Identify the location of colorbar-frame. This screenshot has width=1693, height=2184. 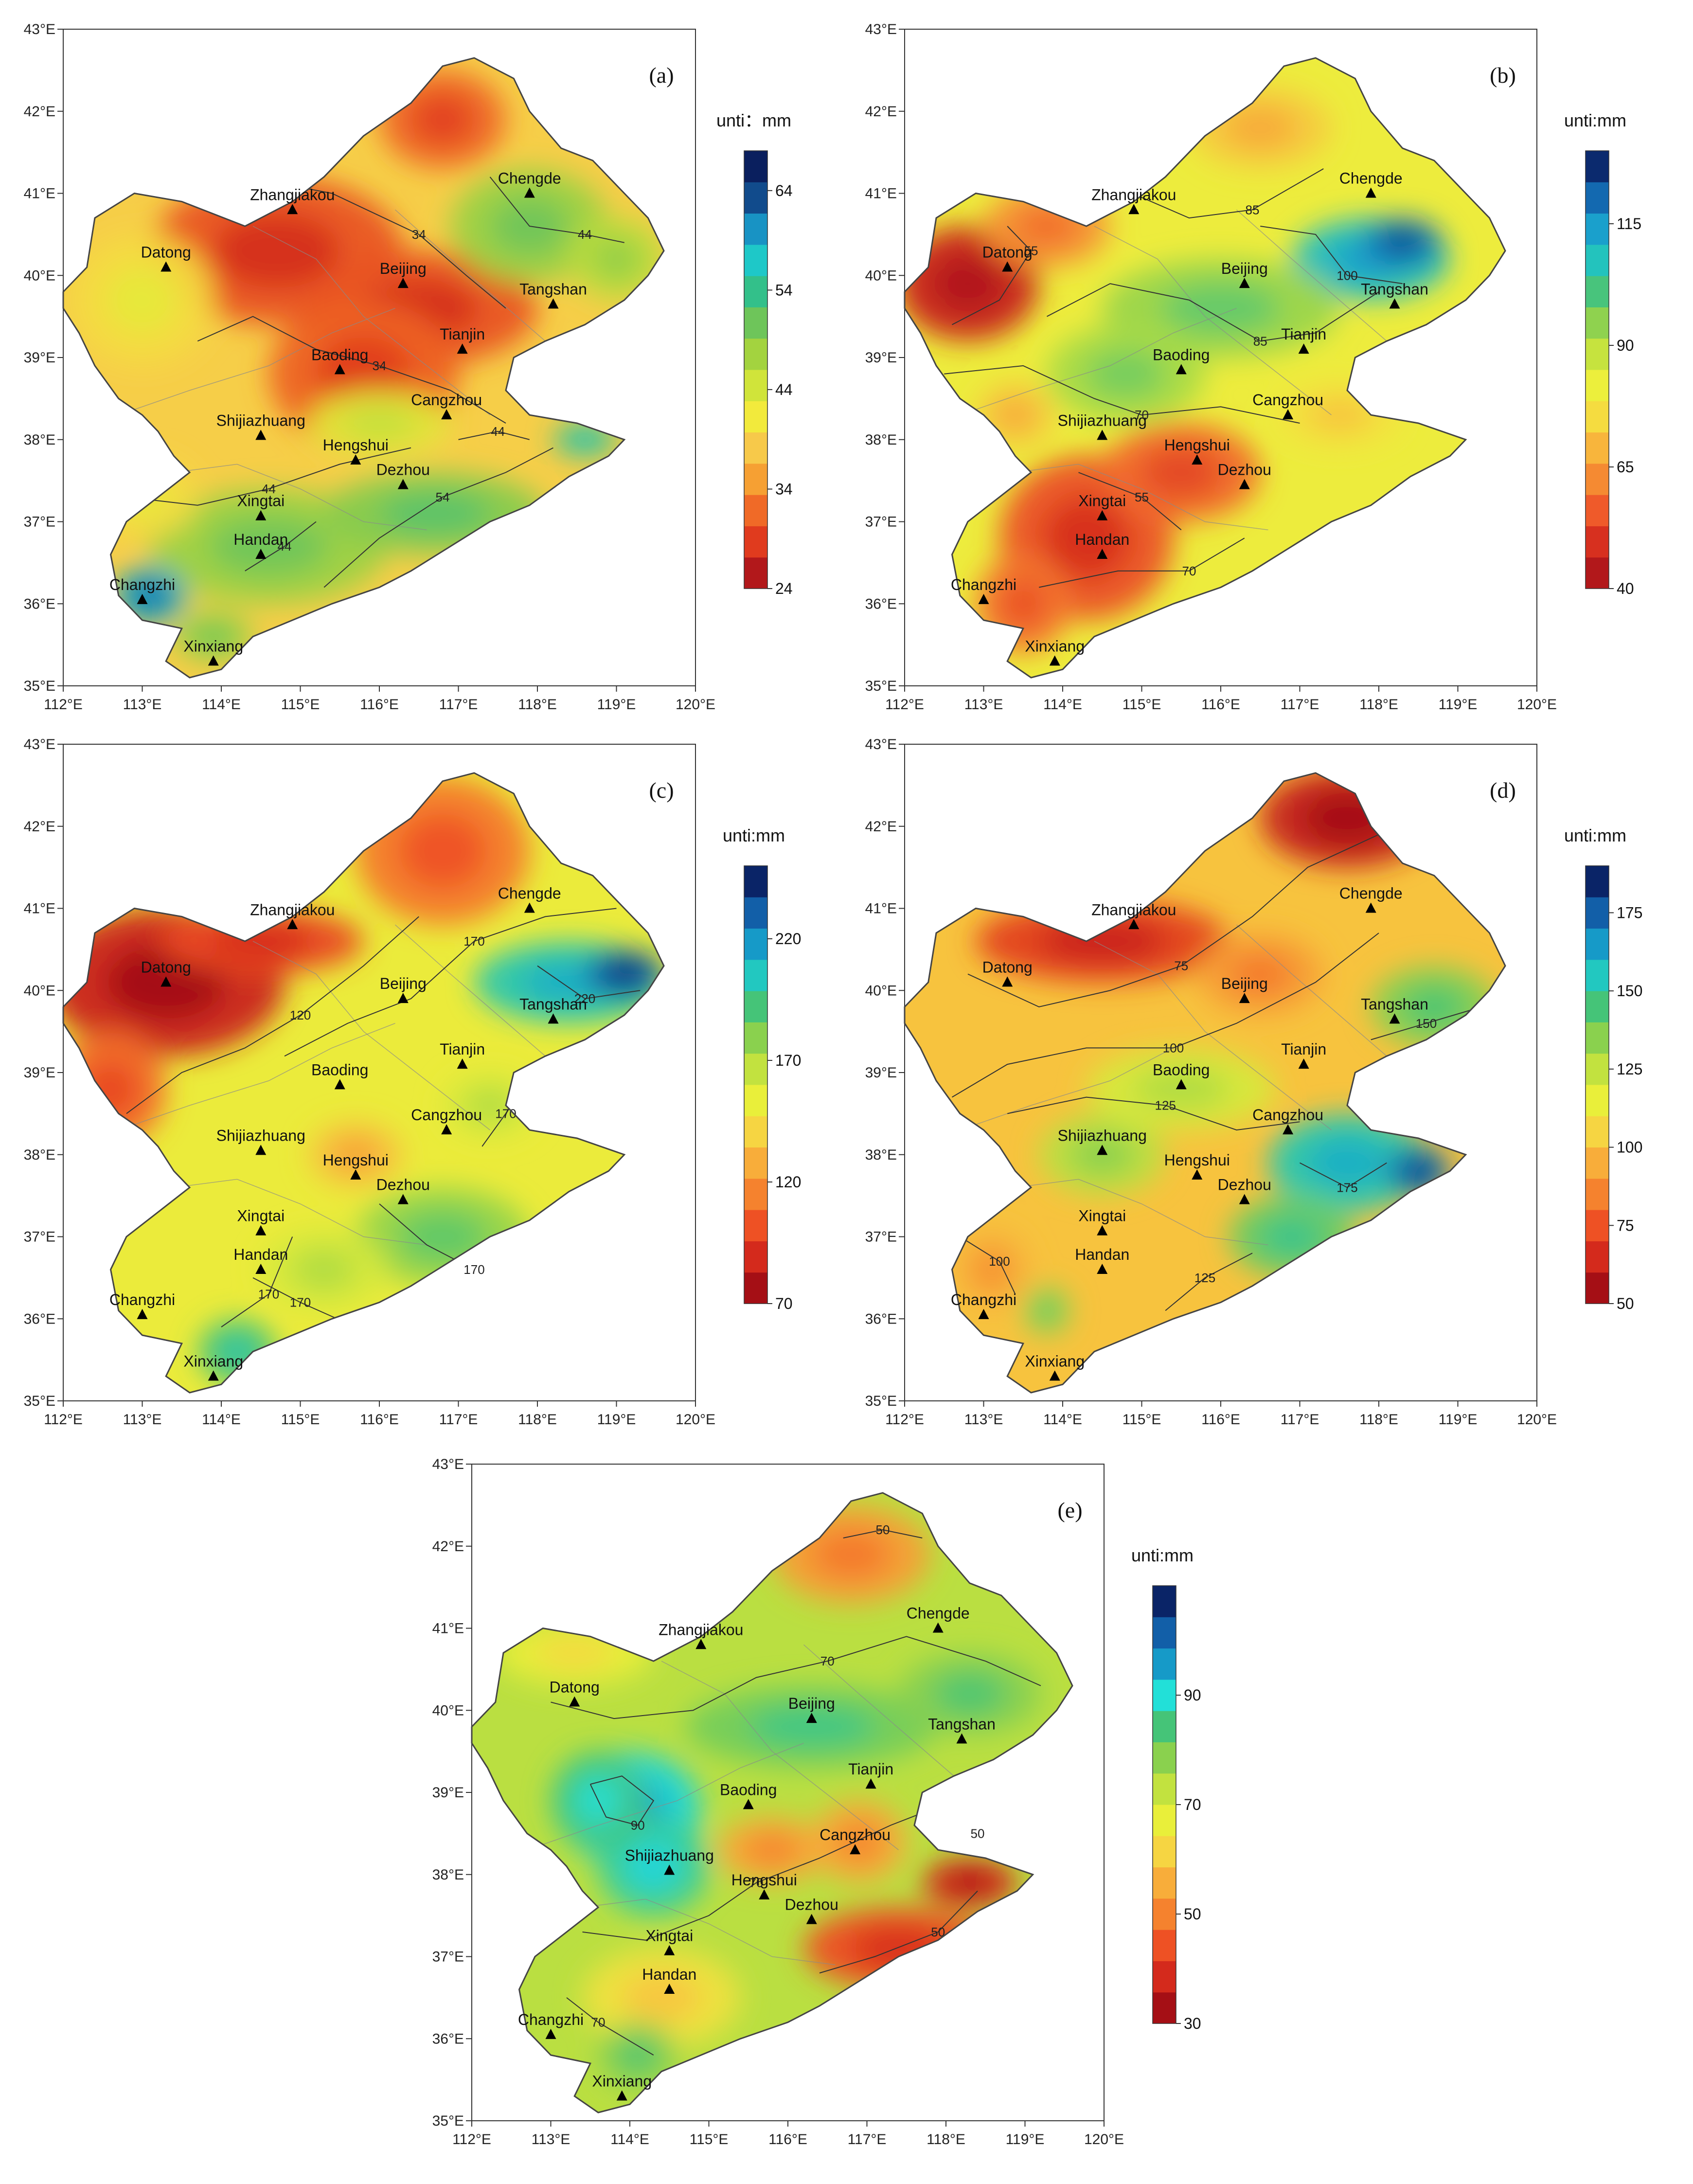
(756, 369).